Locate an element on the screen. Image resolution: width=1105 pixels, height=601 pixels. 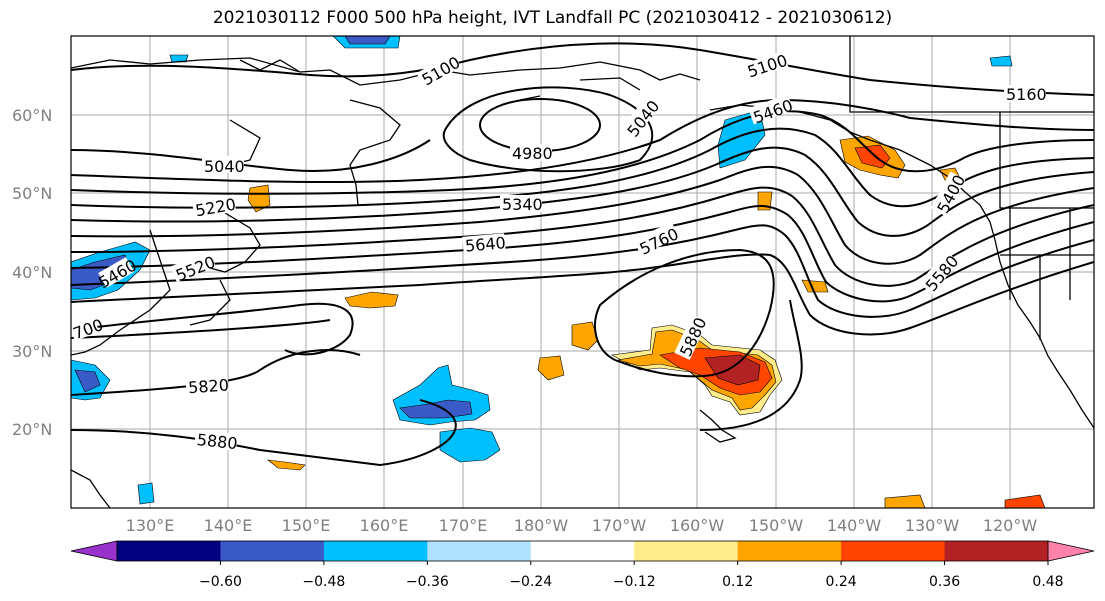
lon-tick-label: 140°E is located at coordinates (228, 525).